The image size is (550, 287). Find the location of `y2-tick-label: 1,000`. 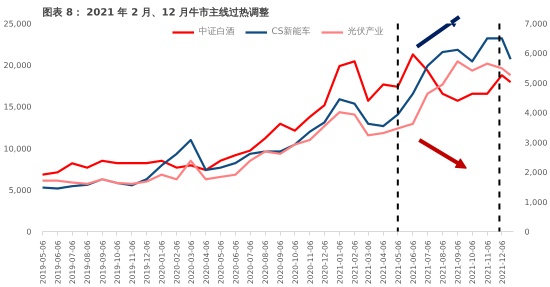

y2-tick-label: 1,000 is located at coordinates (536, 202).